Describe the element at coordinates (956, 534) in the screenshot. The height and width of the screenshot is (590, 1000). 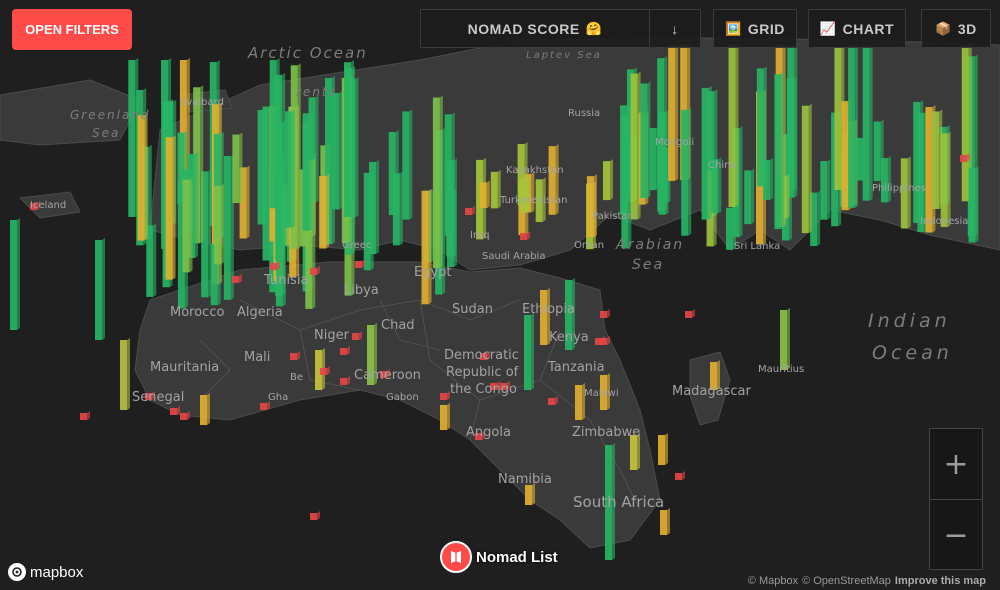
I see `zoom-out-button: −` at that location.